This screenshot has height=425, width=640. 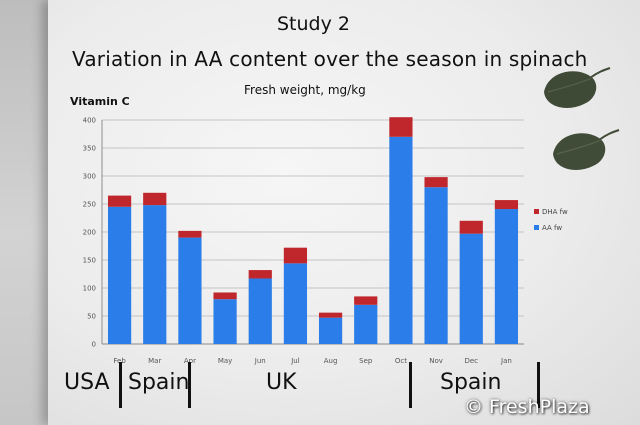 What do you see at coordinates (471, 227) in the screenshot?
I see `bar-dha-dec` at bounding box center [471, 227].